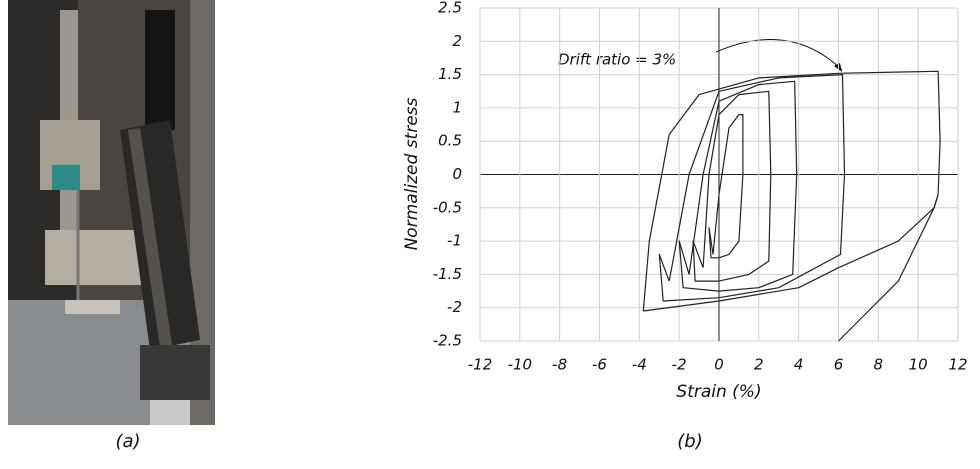 The height and width of the screenshot is (469, 980). I want to click on annotation-arrow, so click(779, 55).